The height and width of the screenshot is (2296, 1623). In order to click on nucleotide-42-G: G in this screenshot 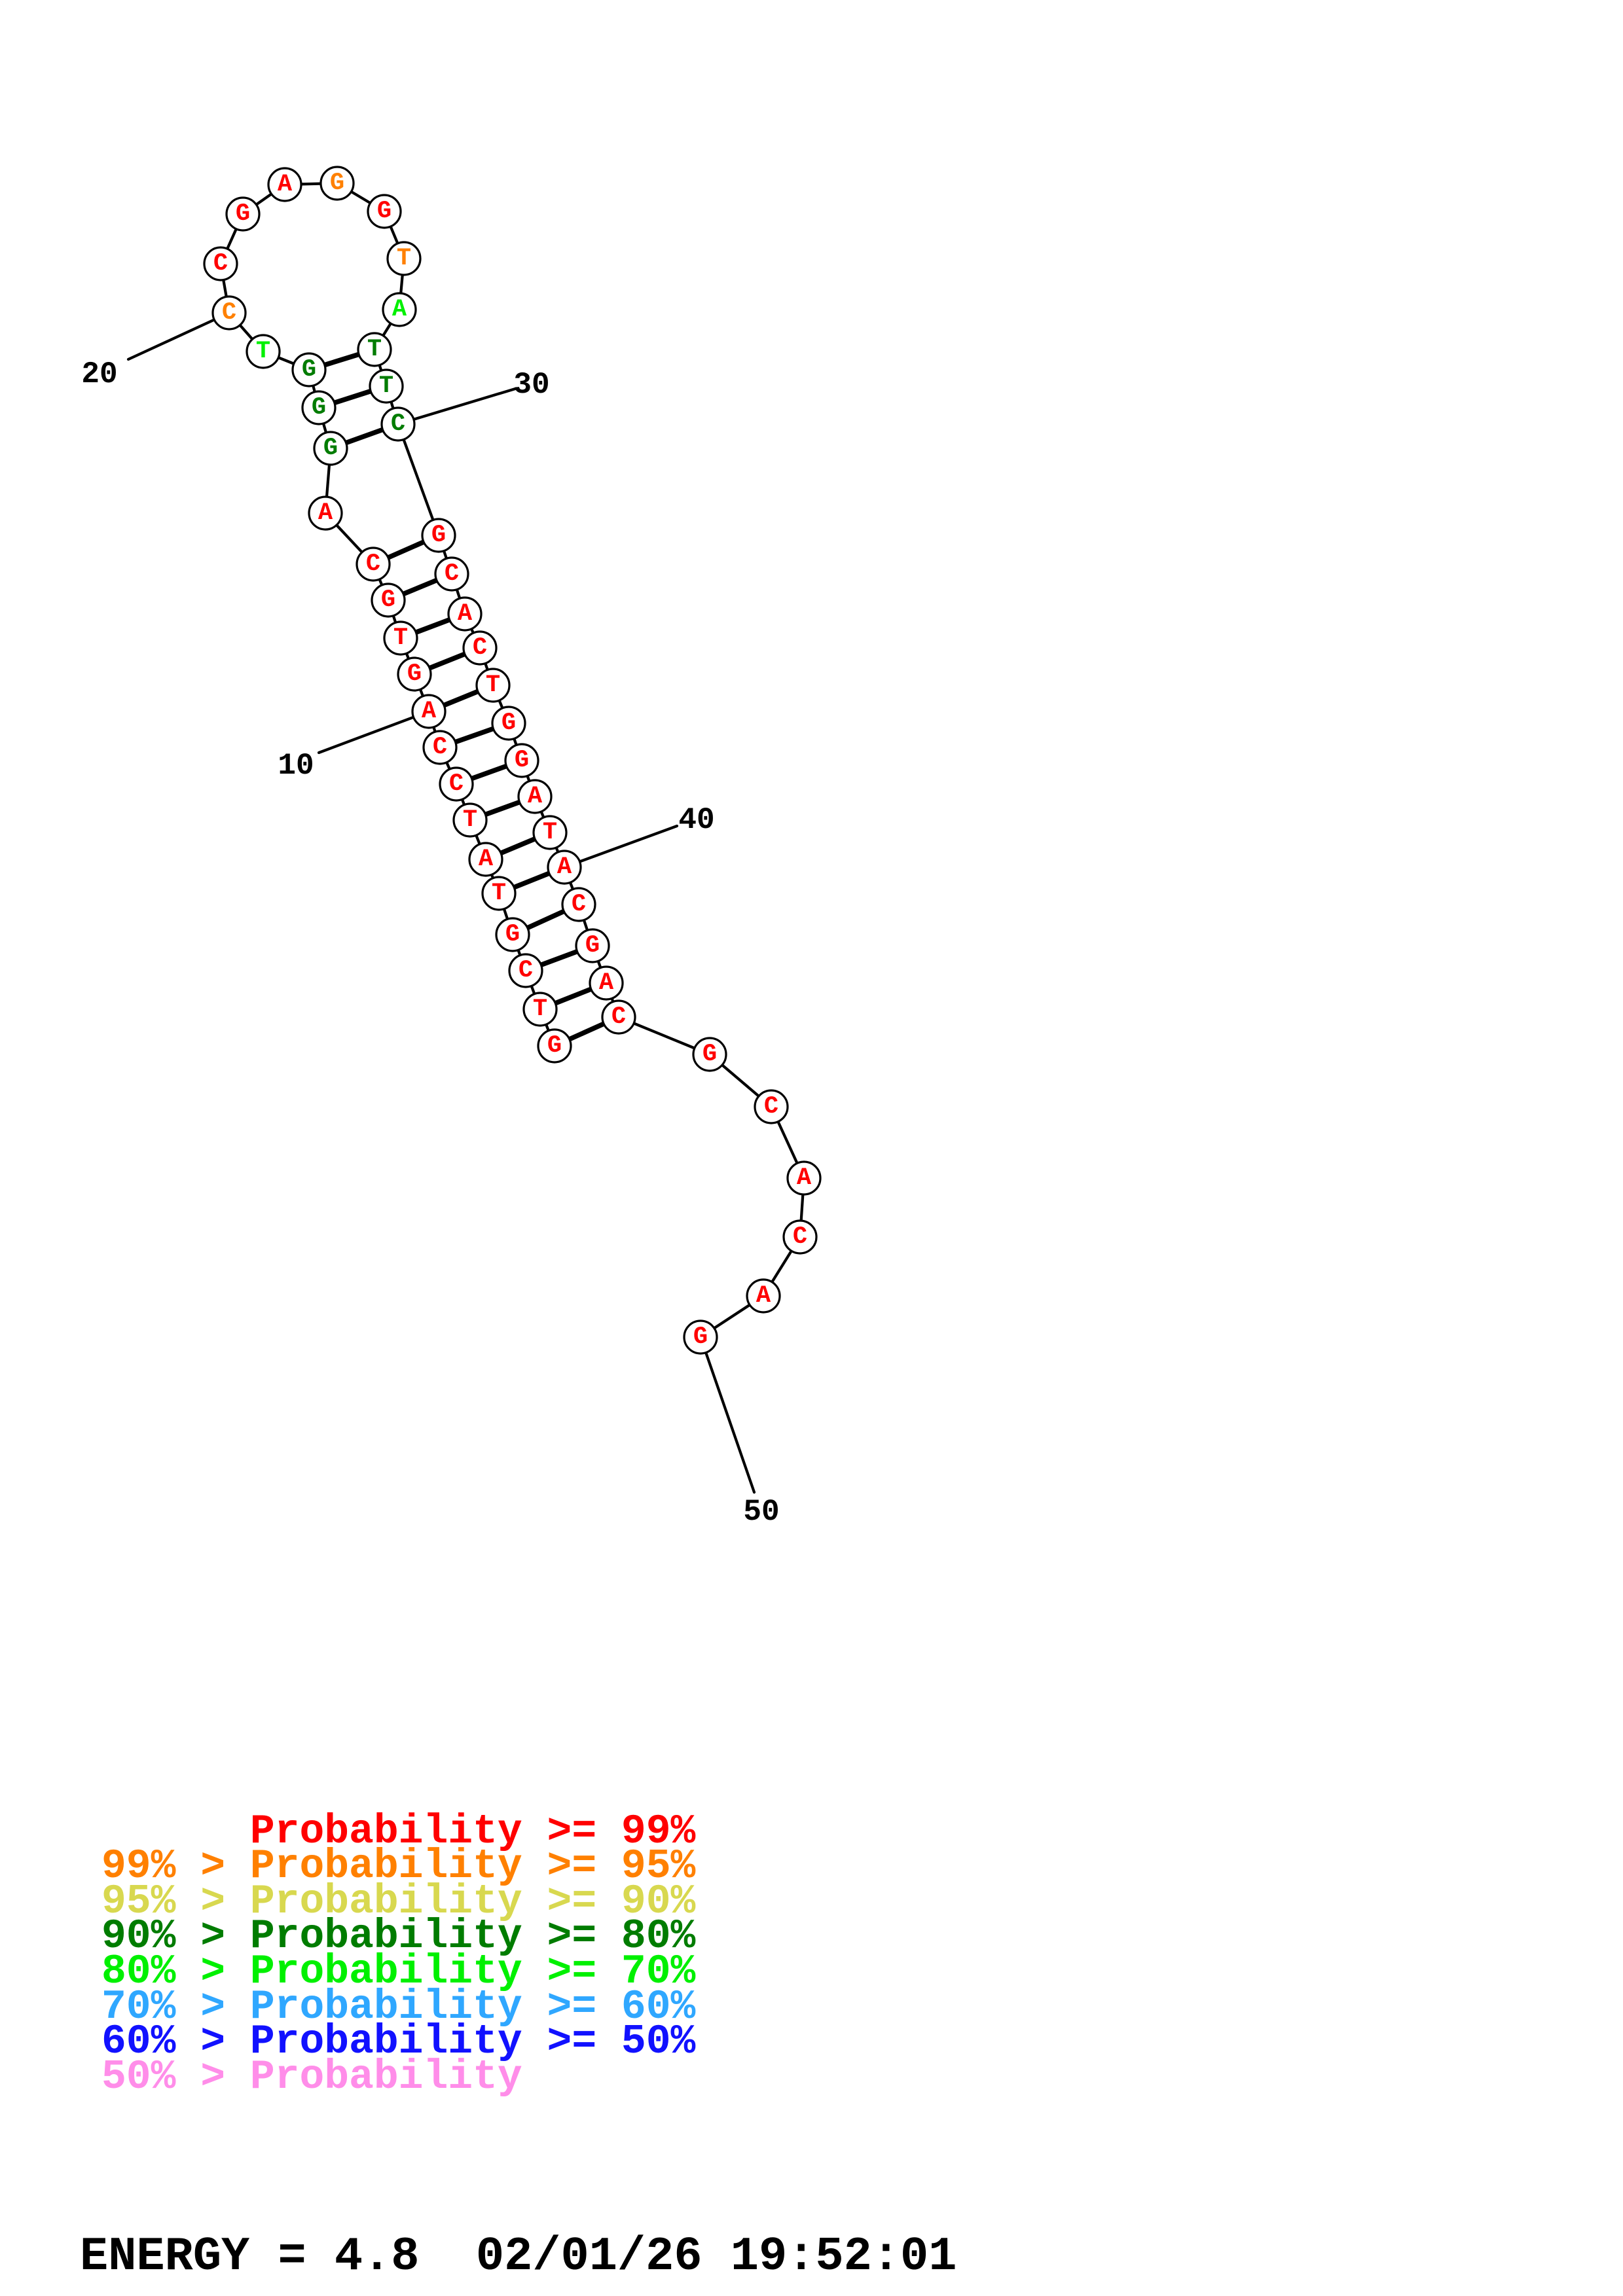, I will do `click(592, 945)`.